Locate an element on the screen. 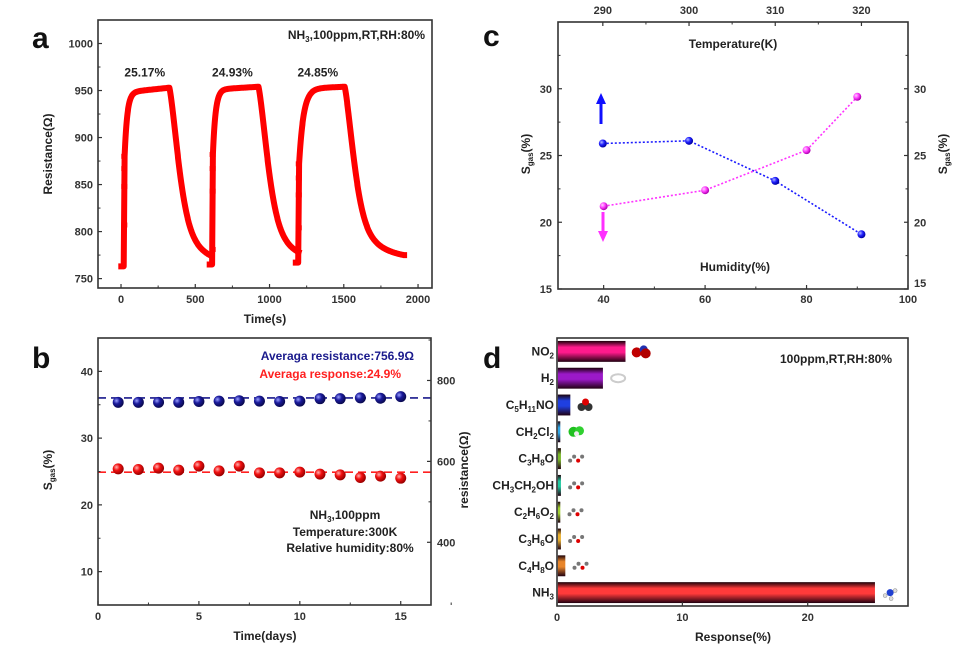  x-axis-label: Time(days) is located at coordinates (264, 636).